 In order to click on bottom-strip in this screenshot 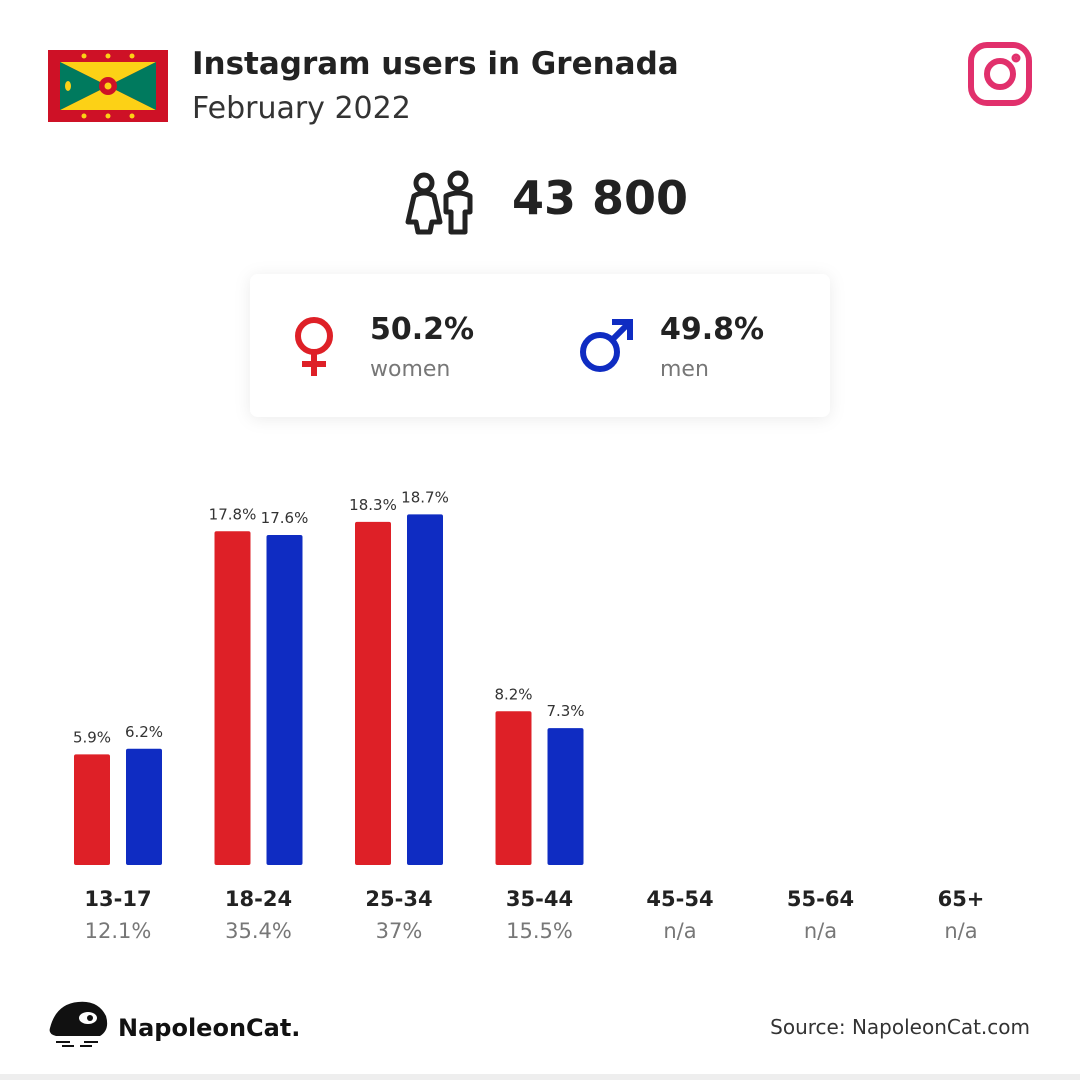, I will do `click(540, 1077)`.